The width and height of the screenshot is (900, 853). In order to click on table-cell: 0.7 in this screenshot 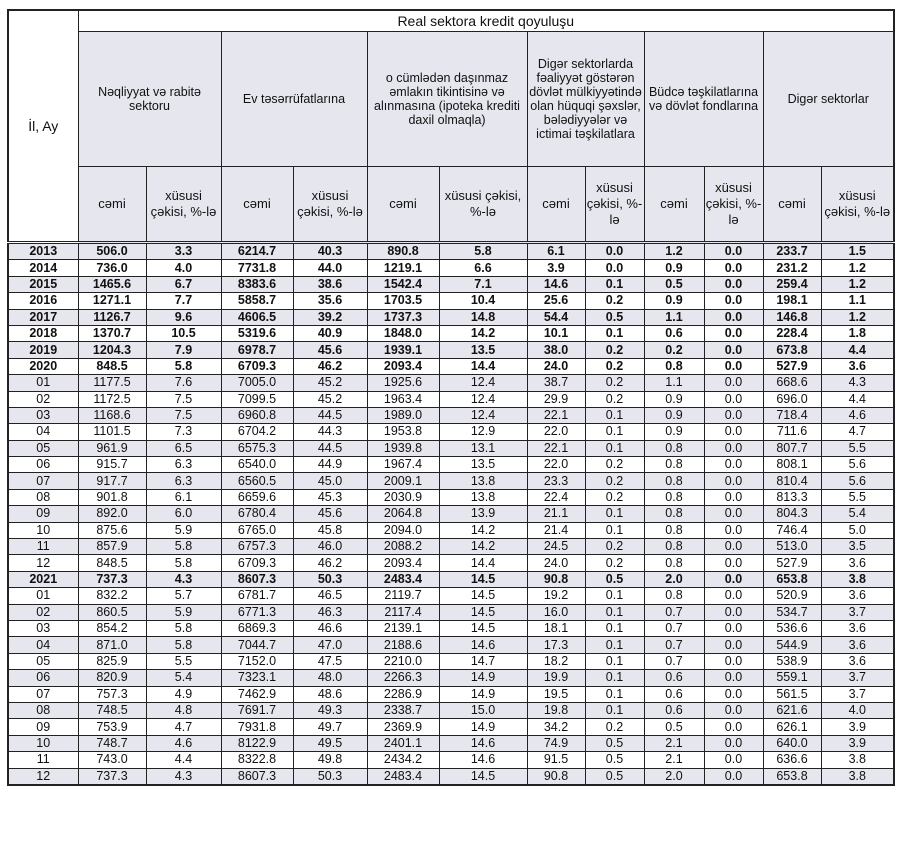, I will do `click(674, 645)`.